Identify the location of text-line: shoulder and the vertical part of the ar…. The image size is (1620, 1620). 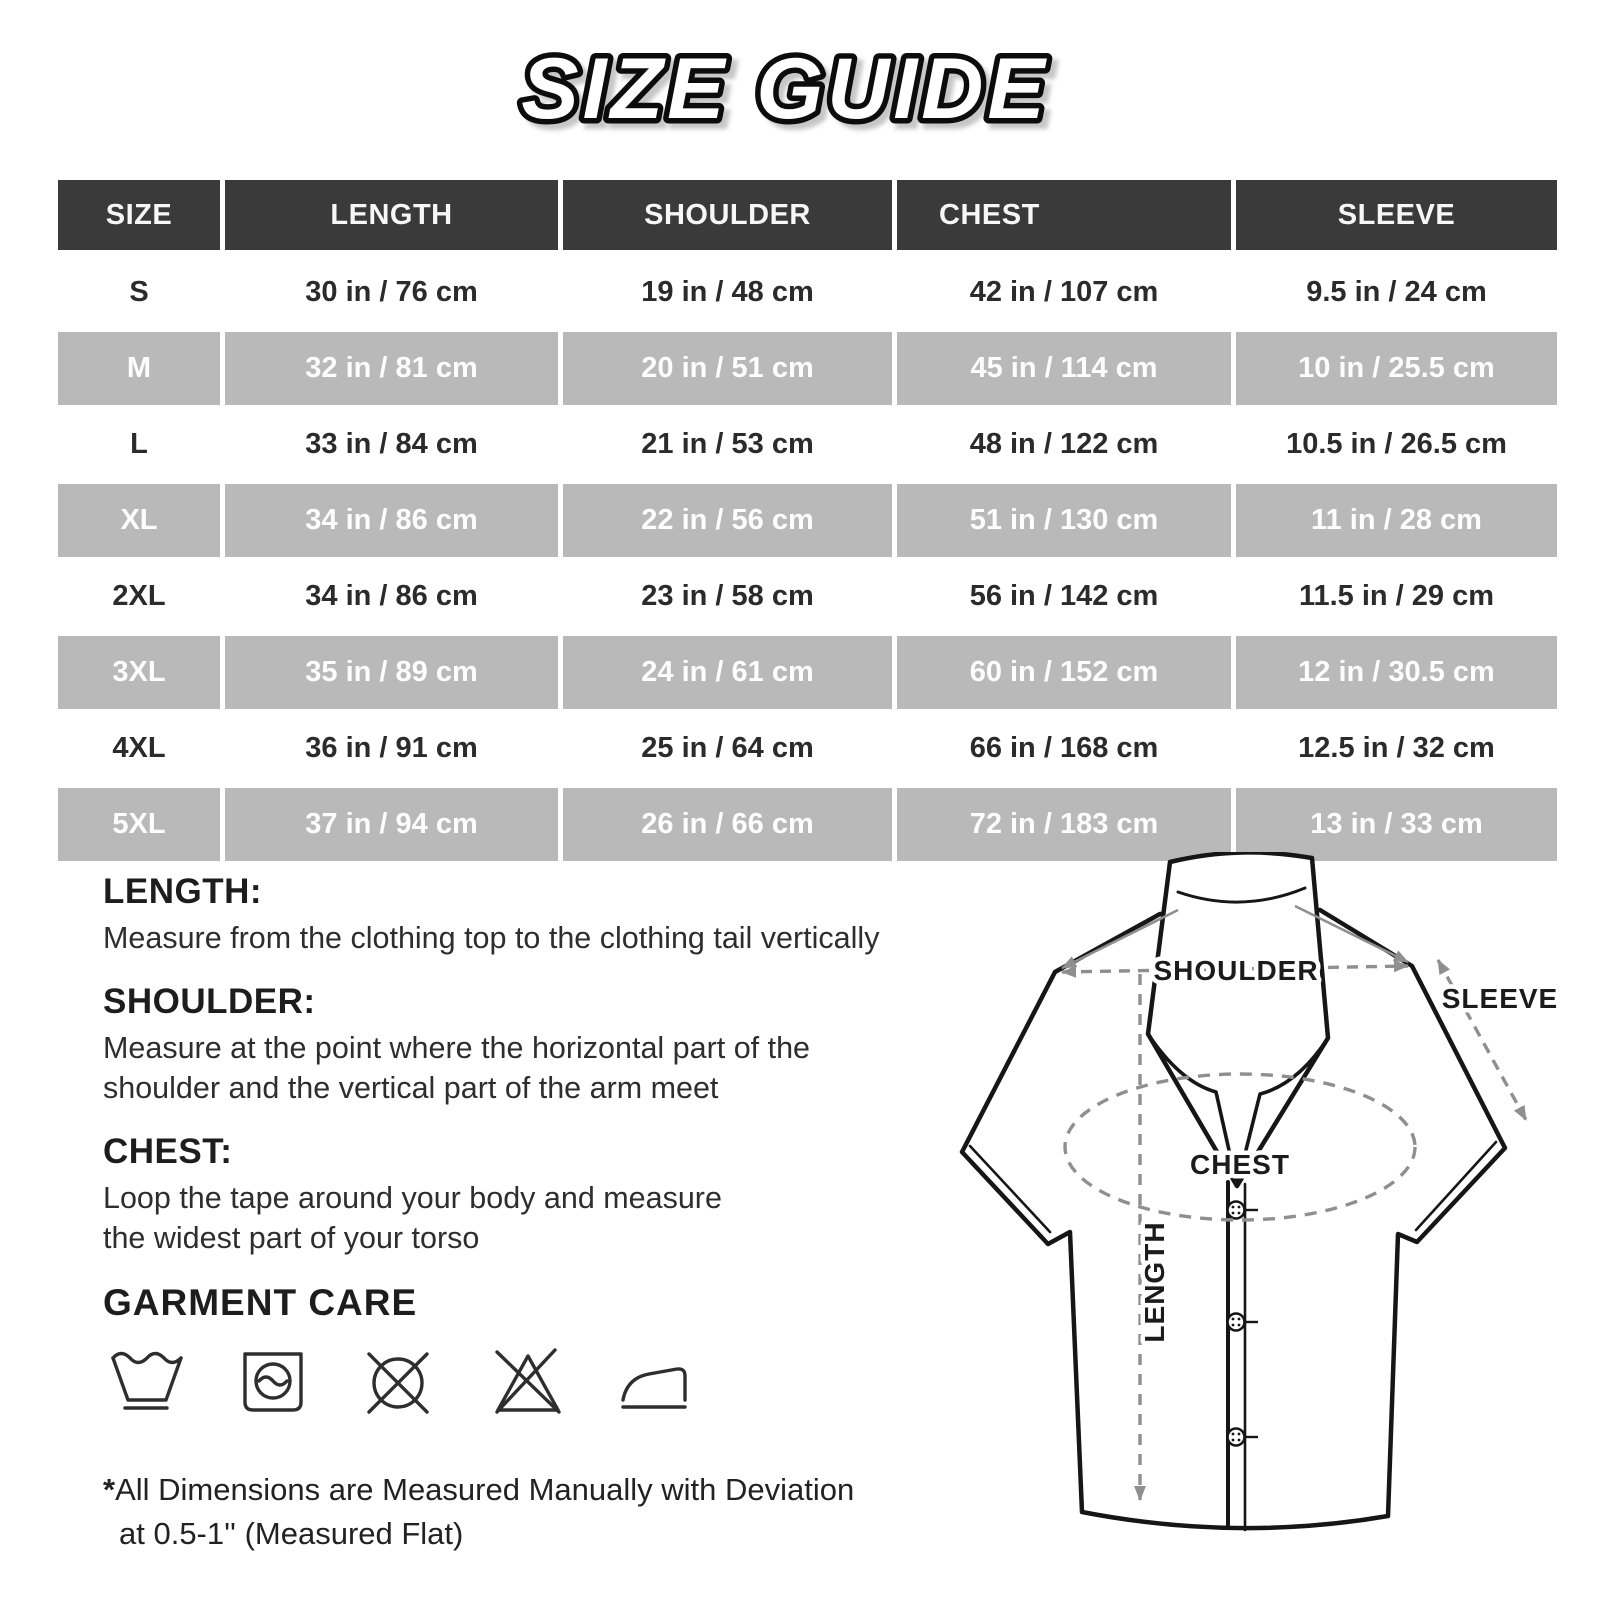
(411, 1088).